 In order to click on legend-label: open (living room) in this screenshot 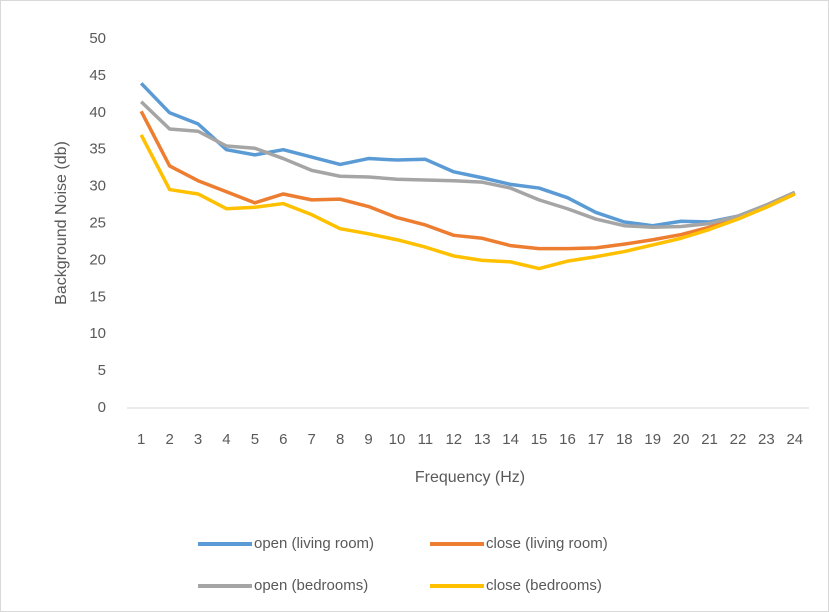, I will do `click(314, 543)`.